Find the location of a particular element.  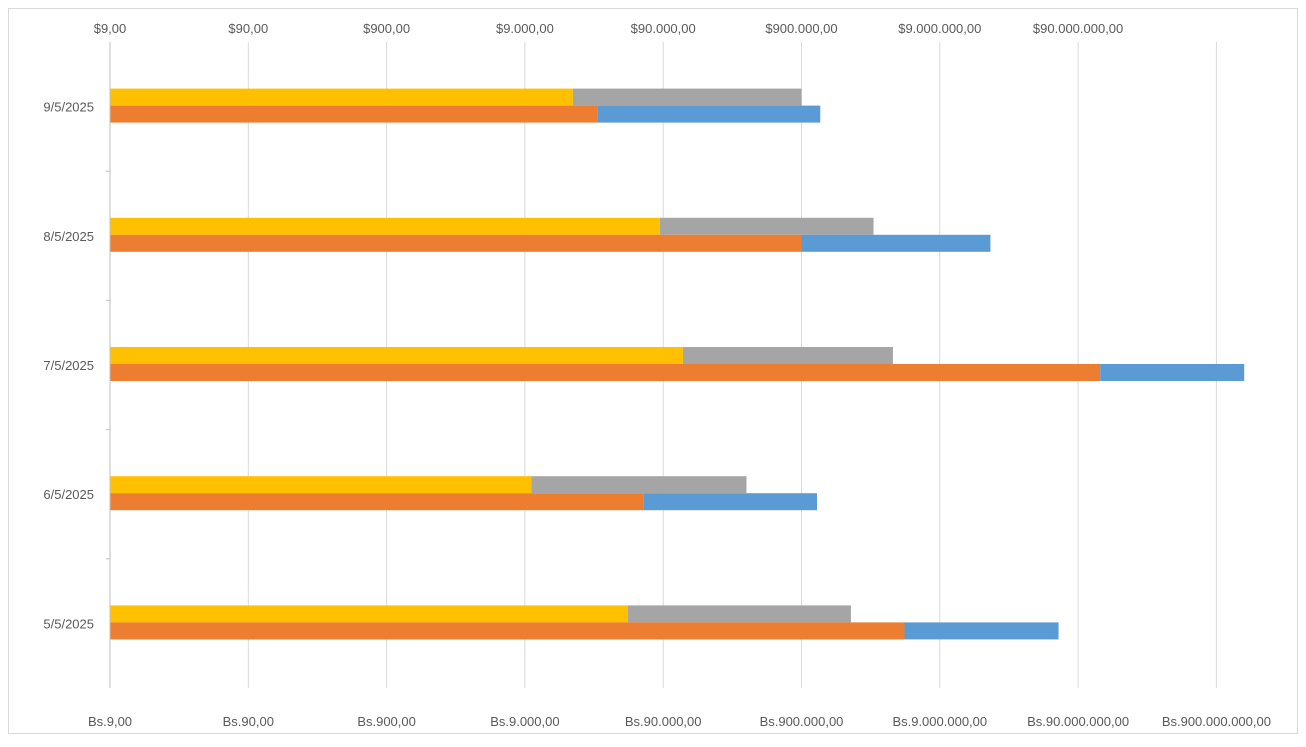

bottom-axis-tick-label: Bs.90.000,00 is located at coordinates (663, 721).